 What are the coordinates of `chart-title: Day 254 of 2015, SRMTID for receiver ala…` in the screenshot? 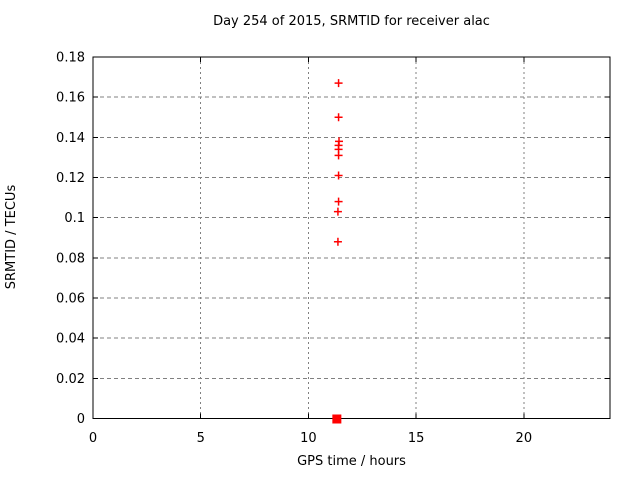 It's located at (351, 21).